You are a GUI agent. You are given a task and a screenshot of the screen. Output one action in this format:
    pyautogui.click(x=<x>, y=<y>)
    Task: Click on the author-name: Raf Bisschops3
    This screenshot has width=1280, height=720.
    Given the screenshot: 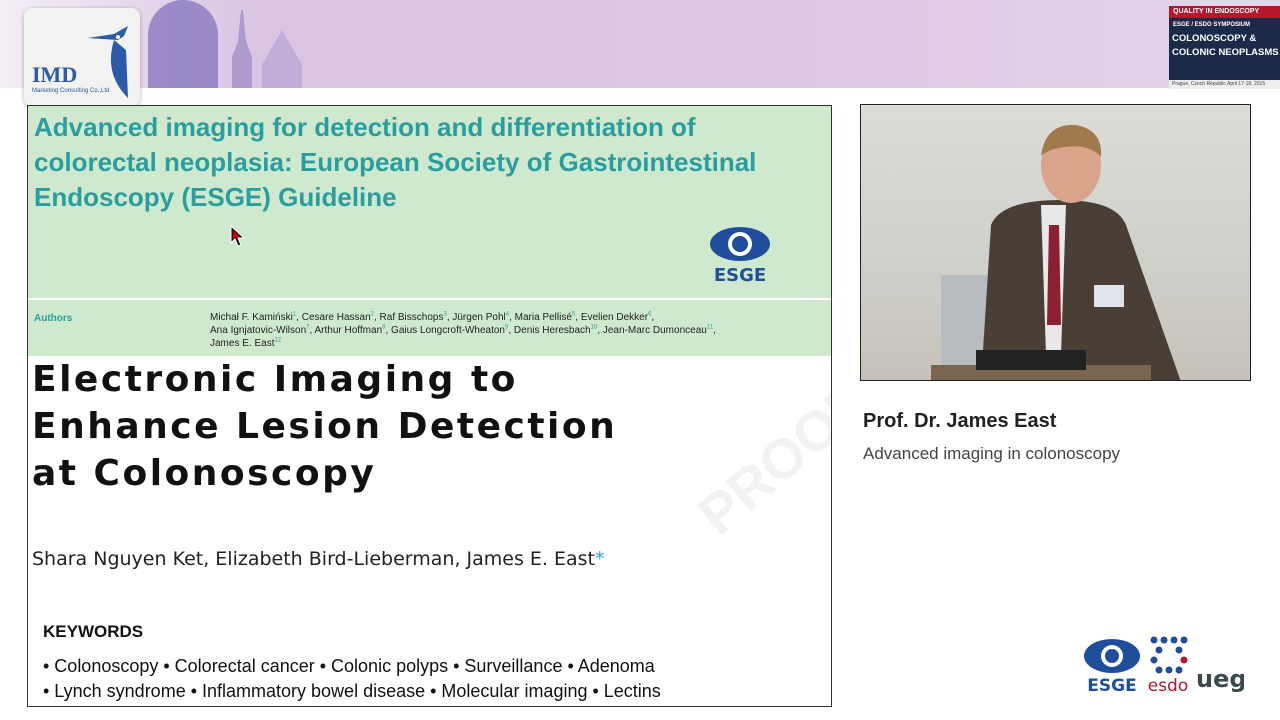 What is the action you would take?
    pyautogui.click(x=413, y=317)
    